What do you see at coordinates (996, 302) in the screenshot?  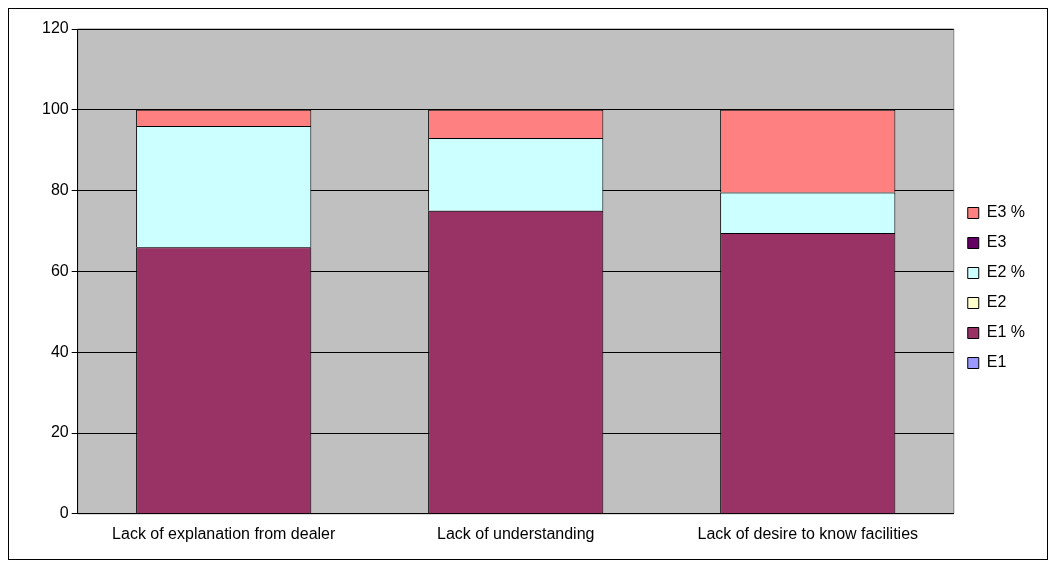 I see `legend-label: E2` at bounding box center [996, 302].